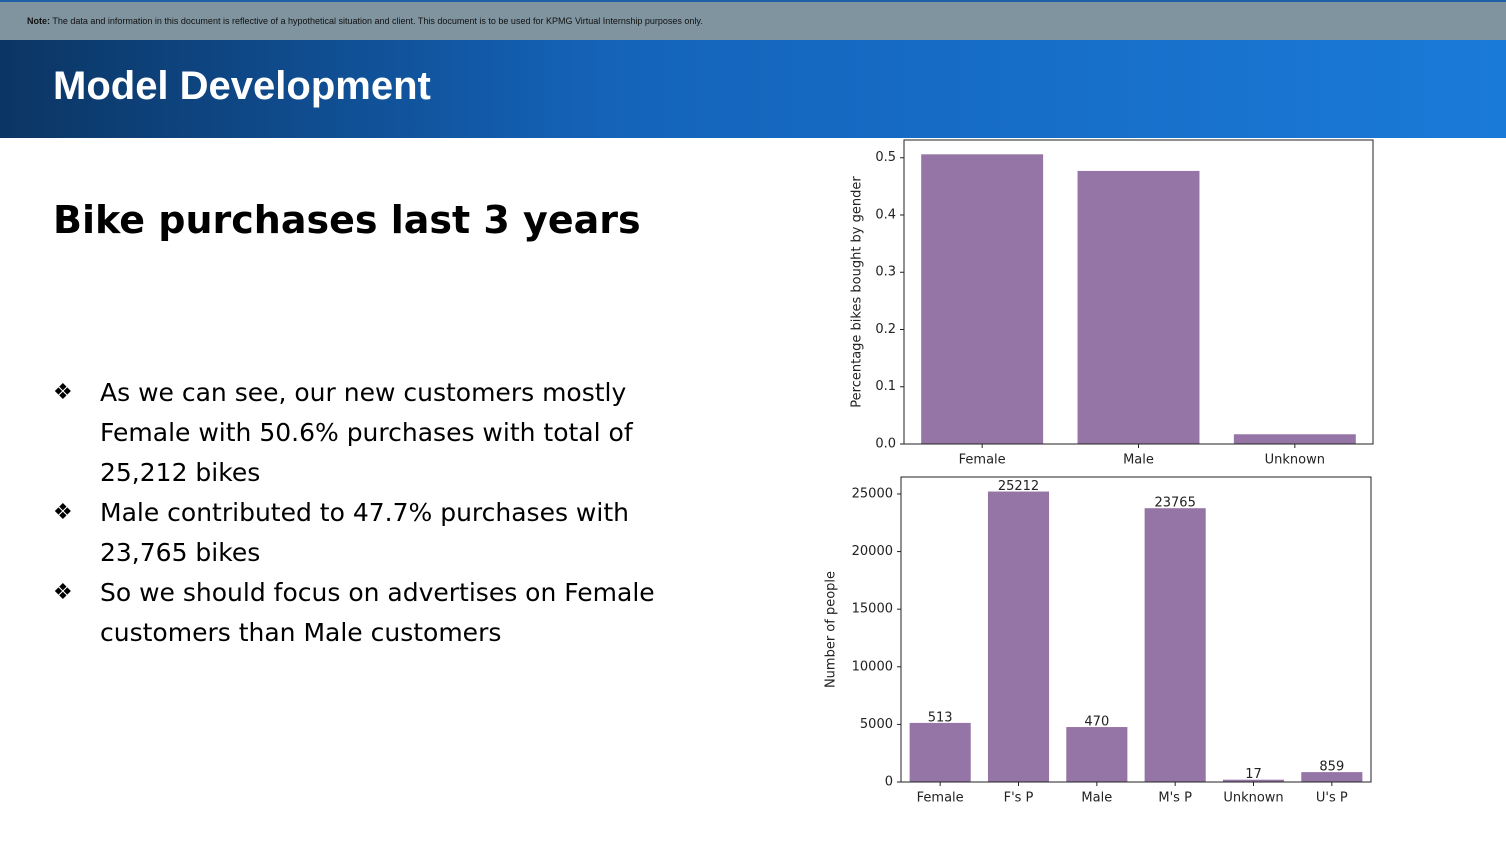 The height and width of the screenshot is (842, 1506). Describe the element at coordinates (347, 220) in the screenshot. I see `subtitle: Bike purchases last 3 years` at that location.